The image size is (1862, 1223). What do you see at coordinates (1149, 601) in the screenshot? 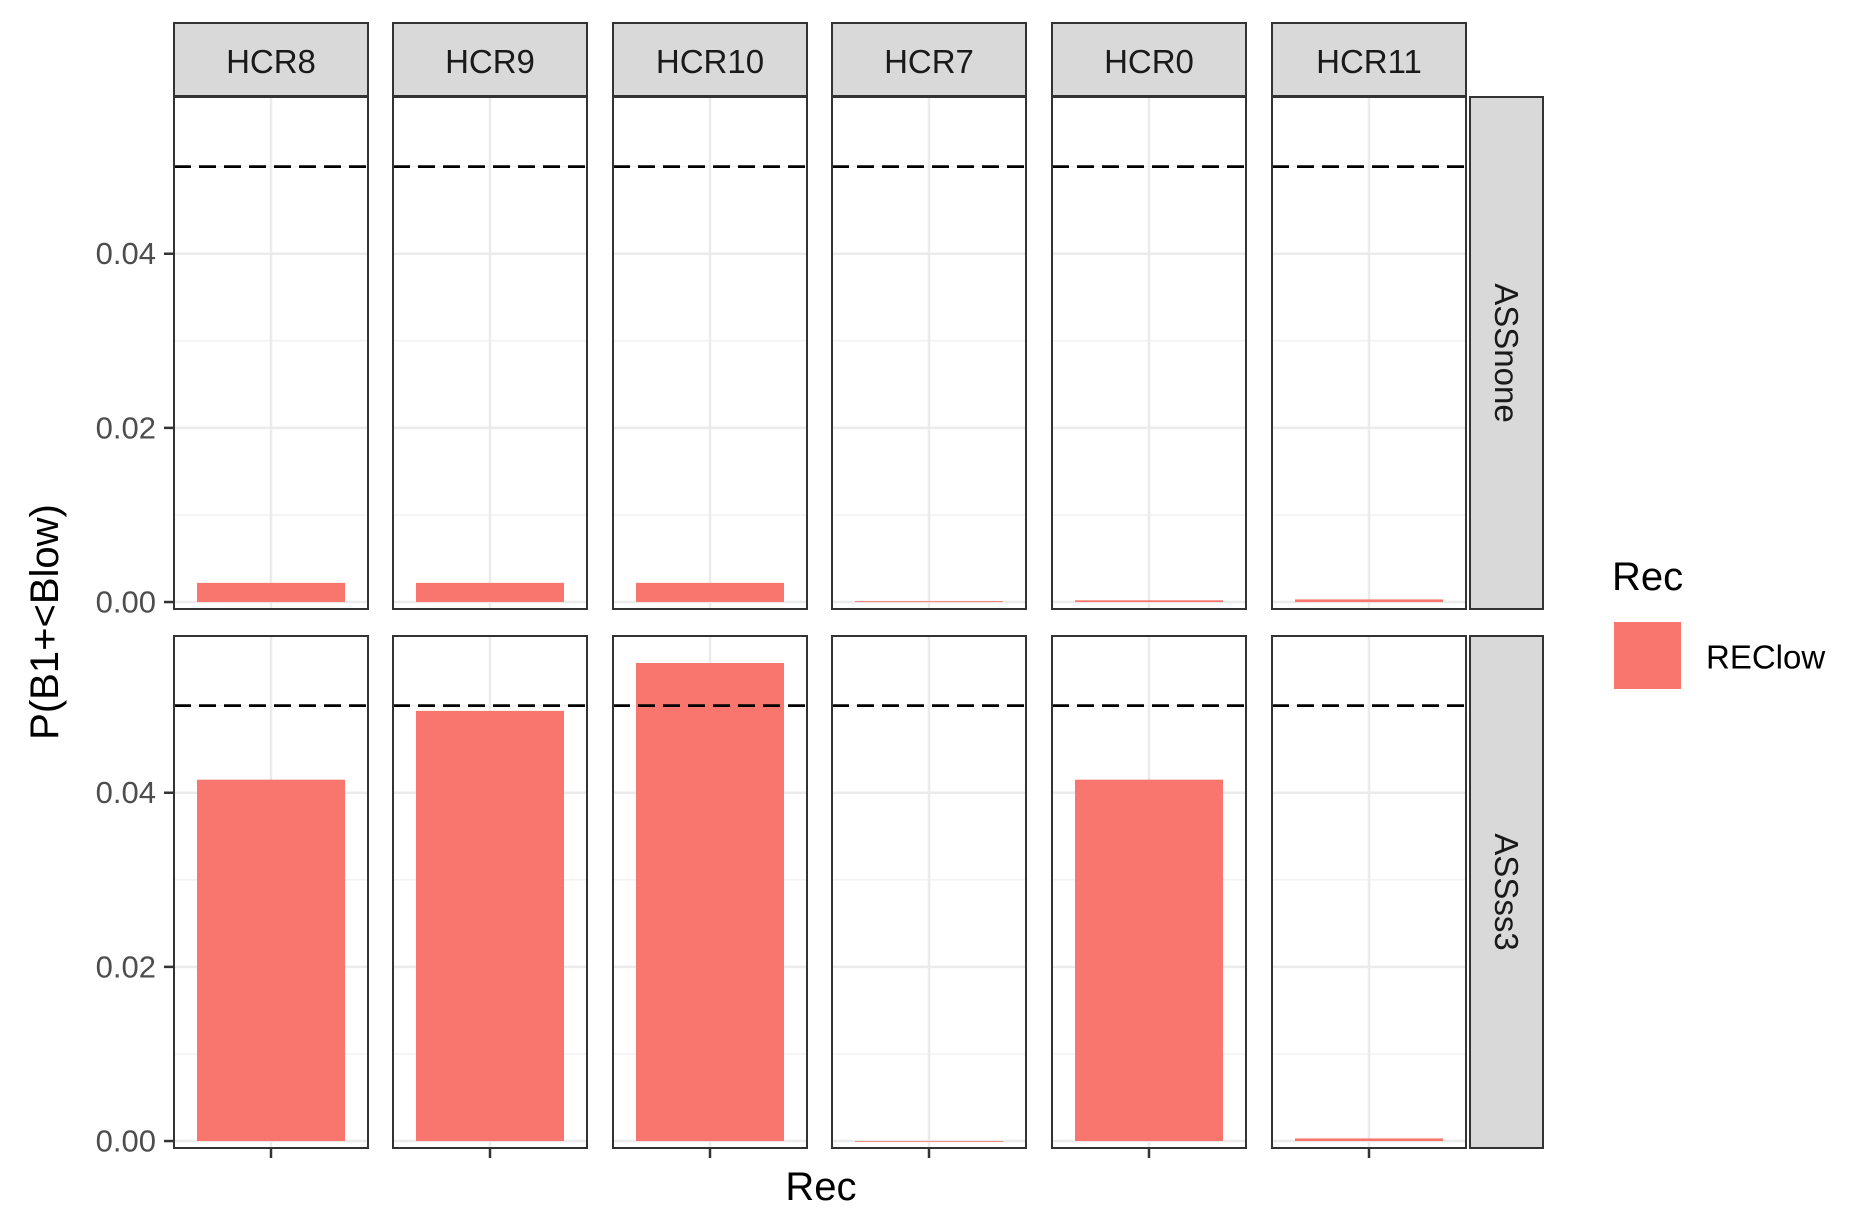
I see `bar-HCR0-ASSnone` at bounding box center [1149, 601].